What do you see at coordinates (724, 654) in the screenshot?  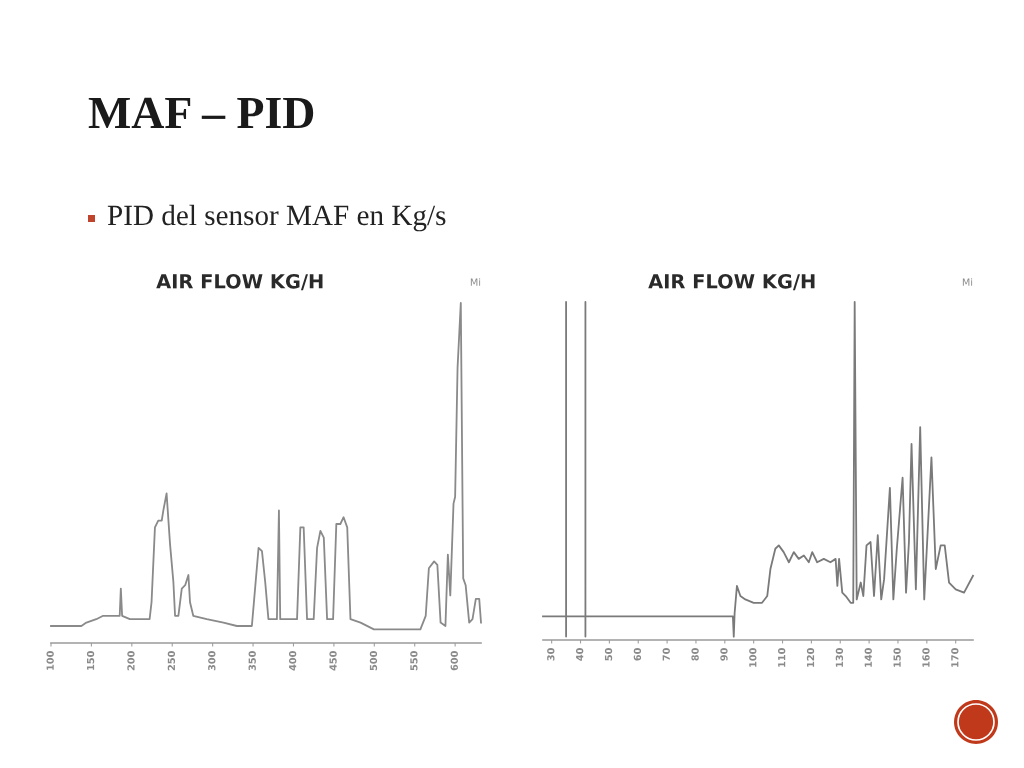 I see `x-tick-label: 90` at bounding box center [724, 654].